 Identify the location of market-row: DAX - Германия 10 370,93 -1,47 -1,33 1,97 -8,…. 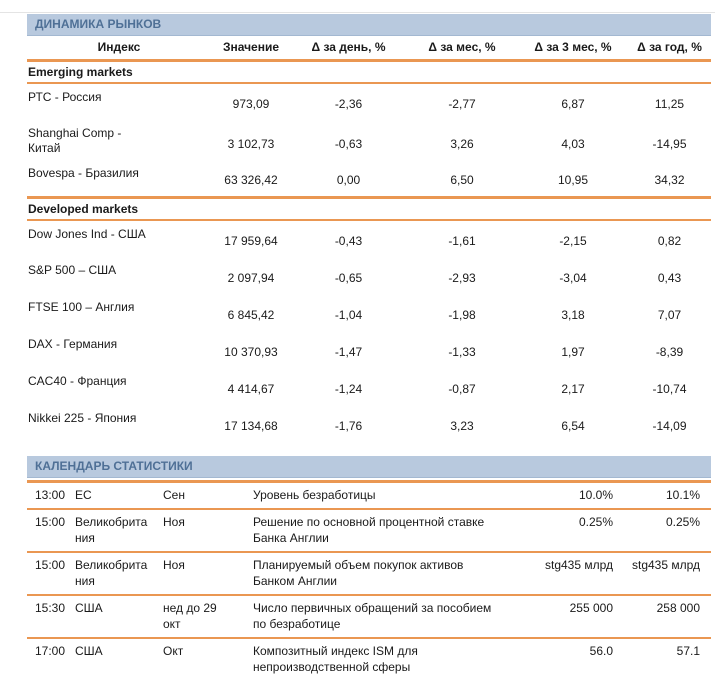
(369, 349).